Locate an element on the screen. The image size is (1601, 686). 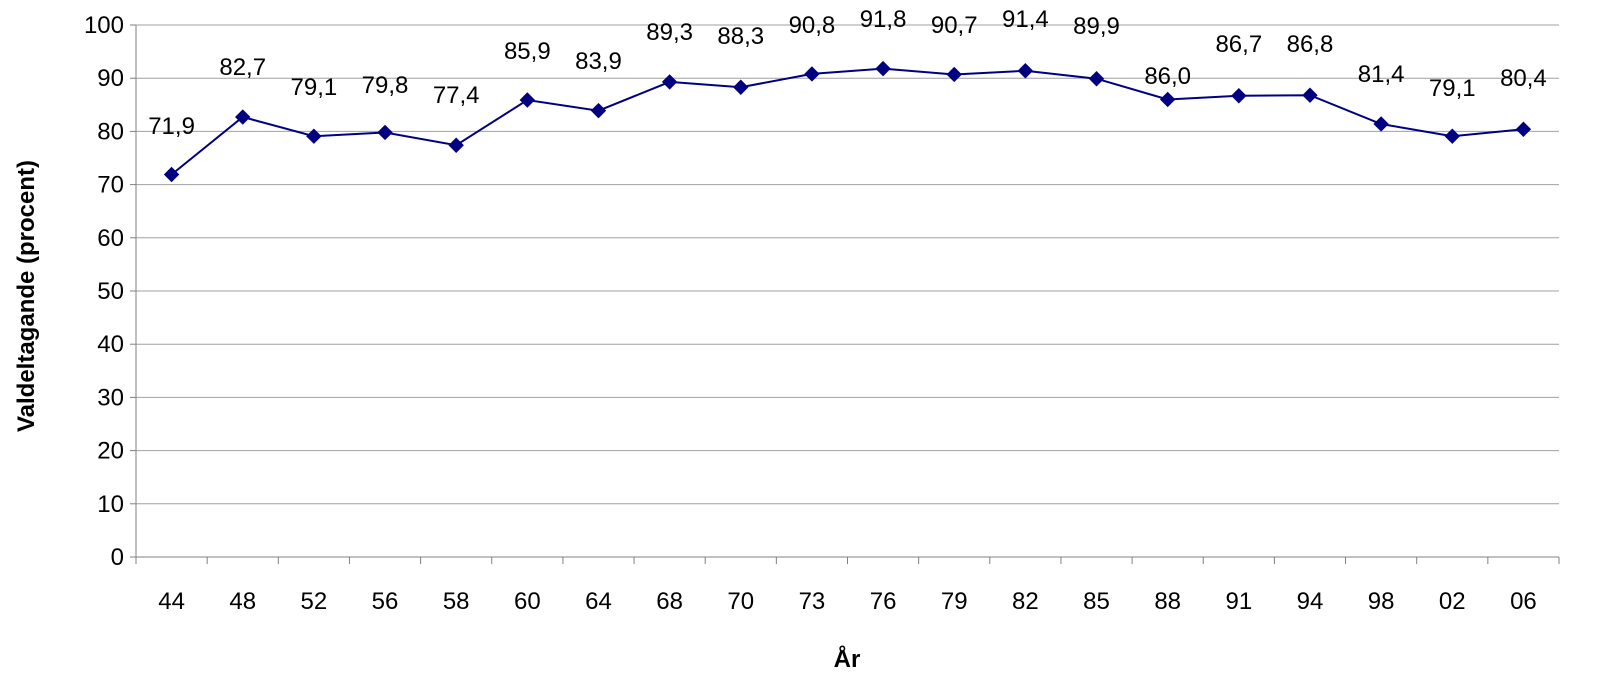
data-label: 86,0 is located at coordinates (1167, 76).